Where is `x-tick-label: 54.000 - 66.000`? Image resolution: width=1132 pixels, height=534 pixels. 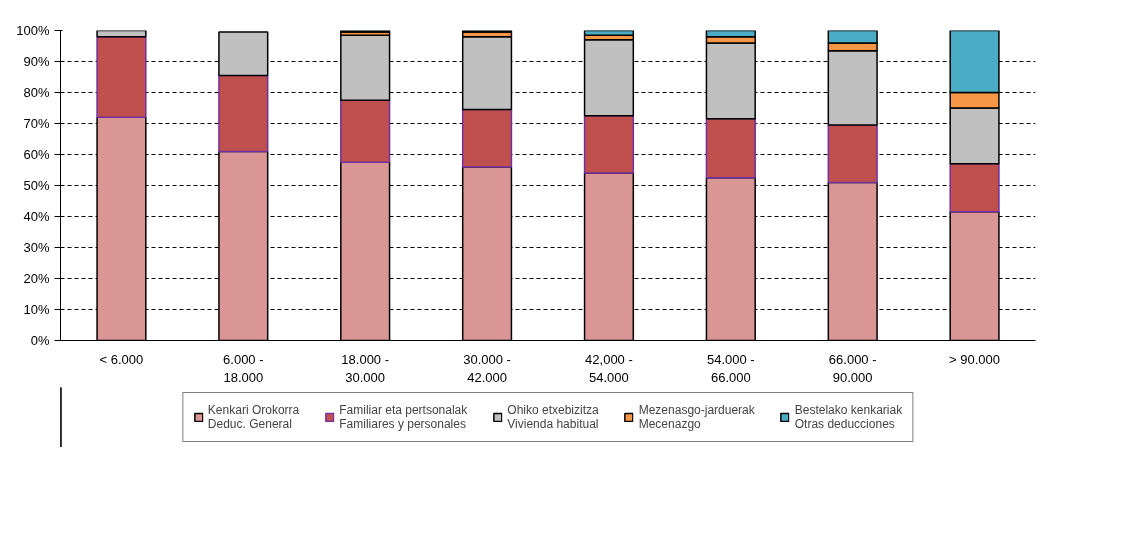
x-tick-label: 54.000 - 66.000 is located at coordinates (730, 368).